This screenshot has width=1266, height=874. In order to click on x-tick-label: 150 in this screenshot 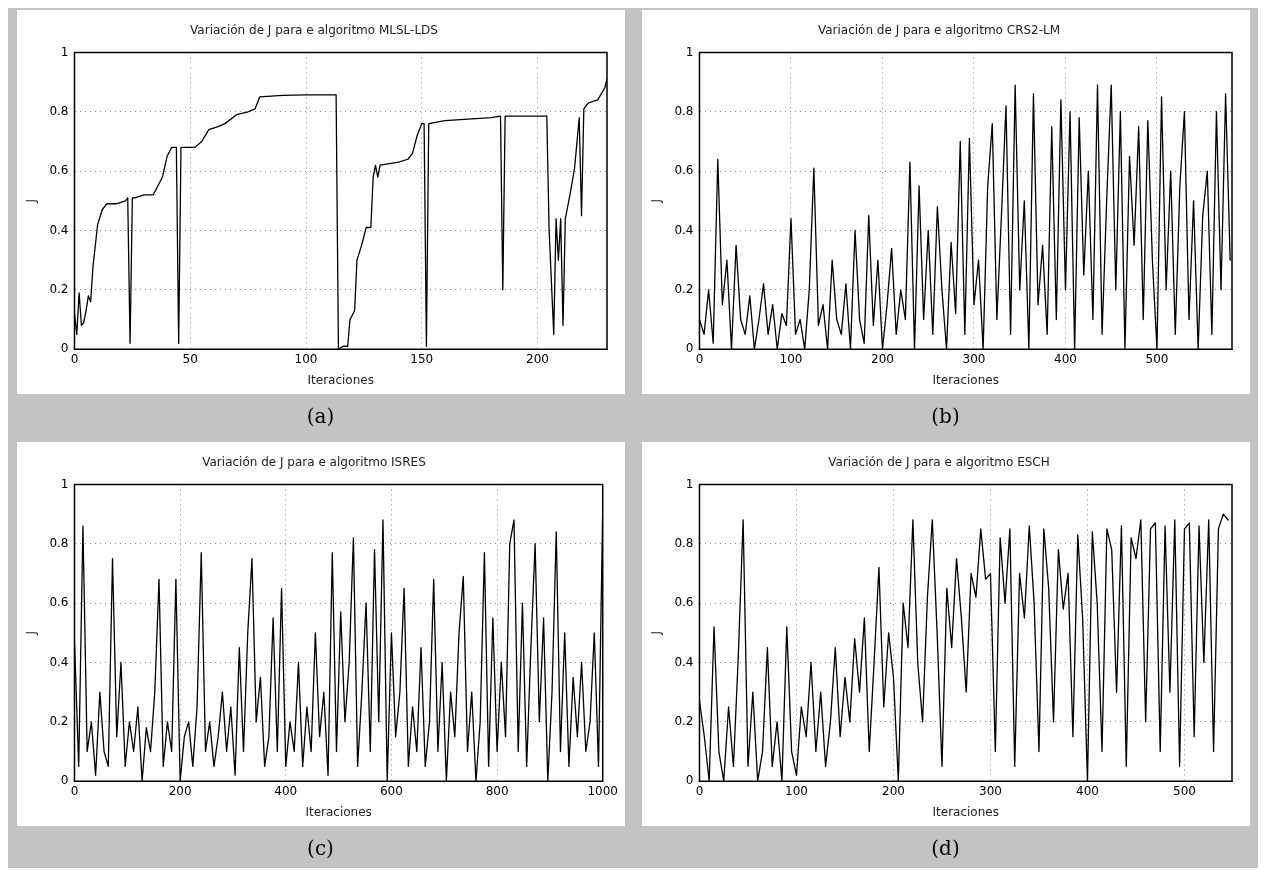, I will do `click(421, 358)`.